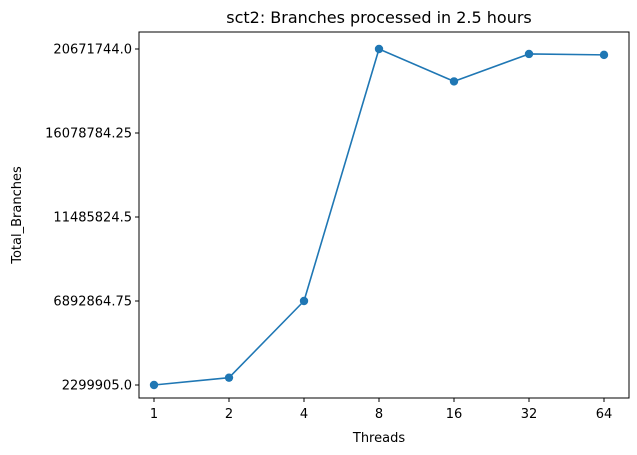 This screenshot has width=637, height=455. Describe the element at coordinates (92, 302) in the screenshot. I see `y-tick-label: 6892864.75` at that location.